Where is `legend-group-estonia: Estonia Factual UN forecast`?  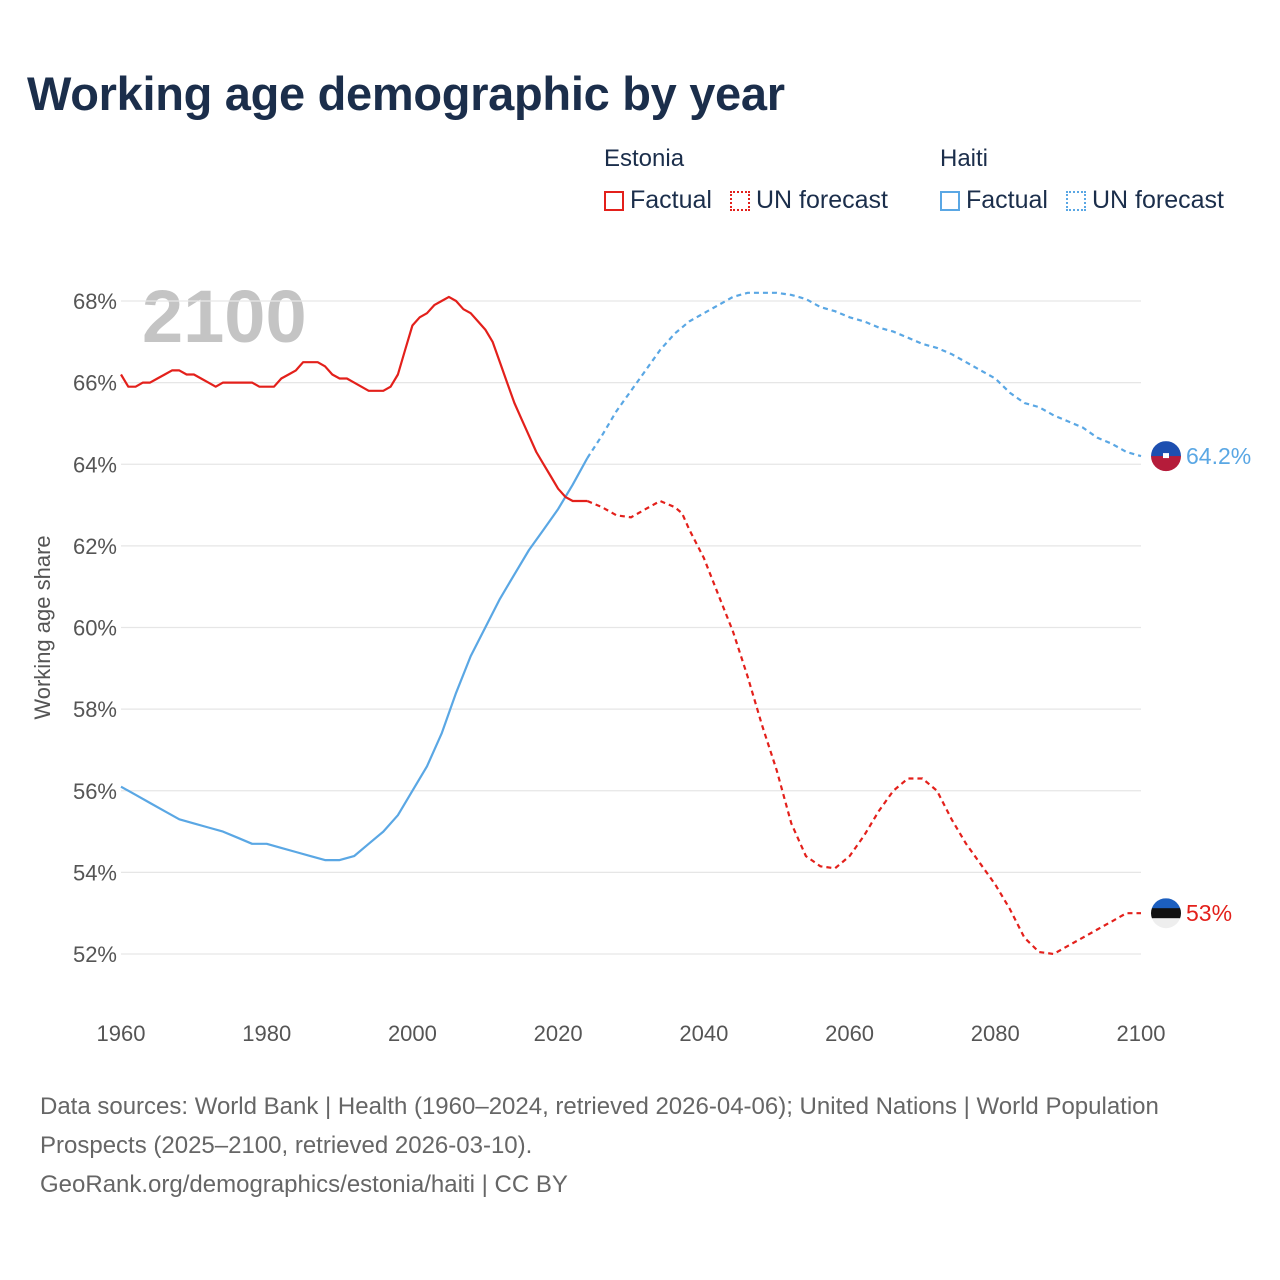 legend-group-estonia: Estonia Factual UN forecast is located at coordinates (755, 179).